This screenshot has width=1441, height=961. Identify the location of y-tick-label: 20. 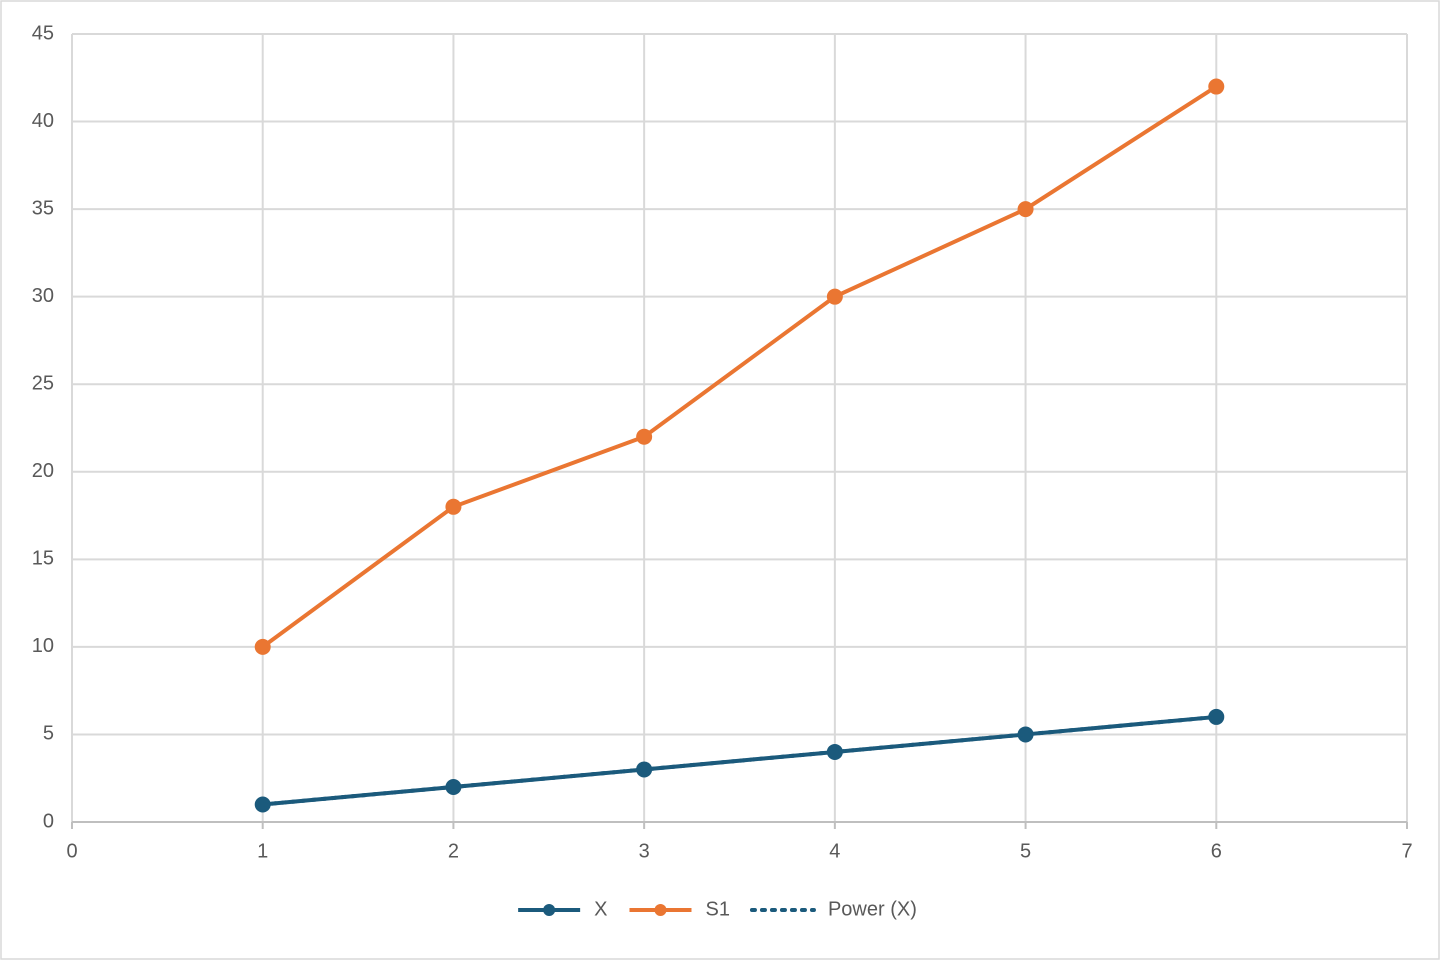
(43, 471).